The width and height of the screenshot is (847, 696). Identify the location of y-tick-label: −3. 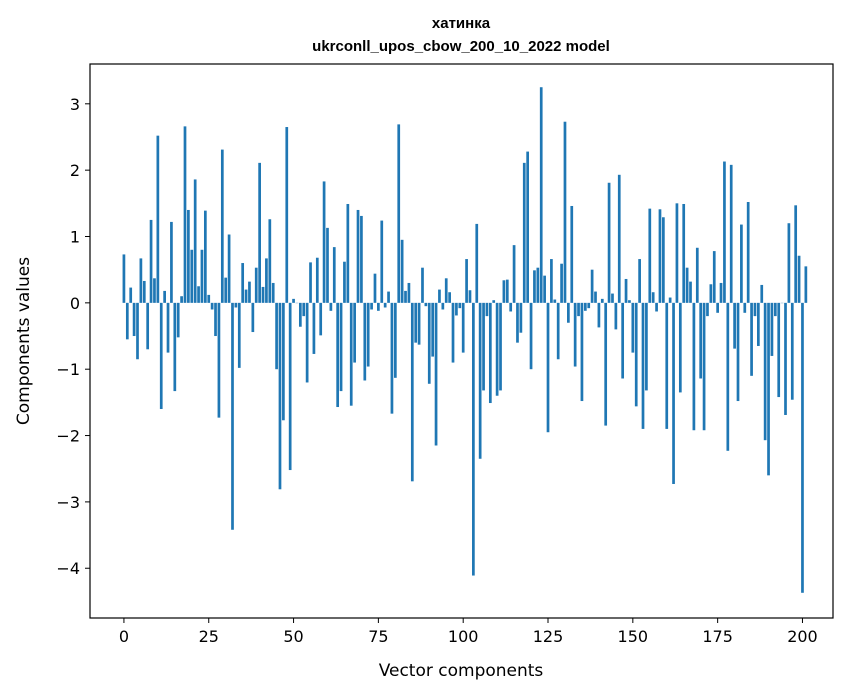
(68, 502).